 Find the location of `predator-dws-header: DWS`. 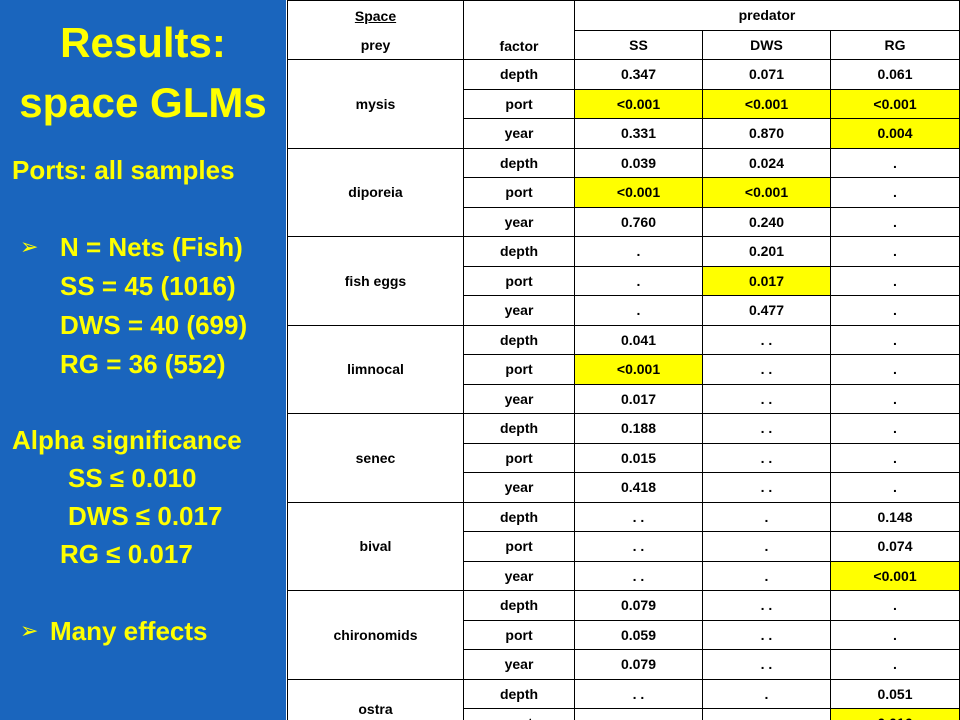

predator-dws-header: DWS is located at coordinates (766, 44).